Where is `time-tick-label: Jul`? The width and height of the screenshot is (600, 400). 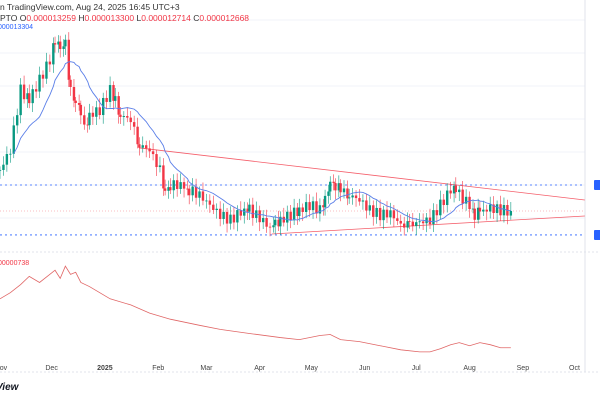
time-tick-label: Jul is located at coordinates (416, 368).